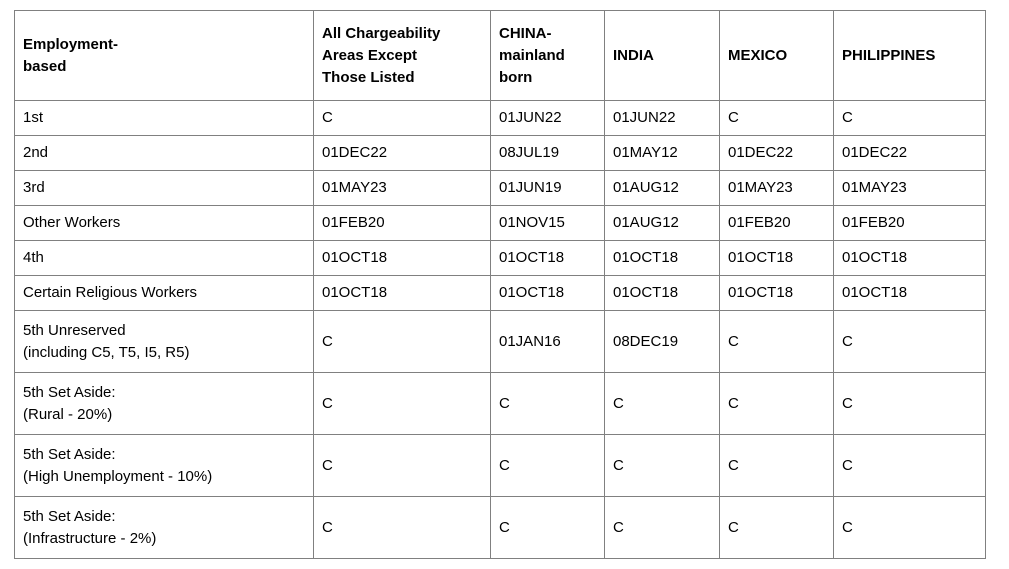 The height and width of the screenshot is (569, 1009). I want to click on date-cell-r9-c0: C, so click(402, 527).